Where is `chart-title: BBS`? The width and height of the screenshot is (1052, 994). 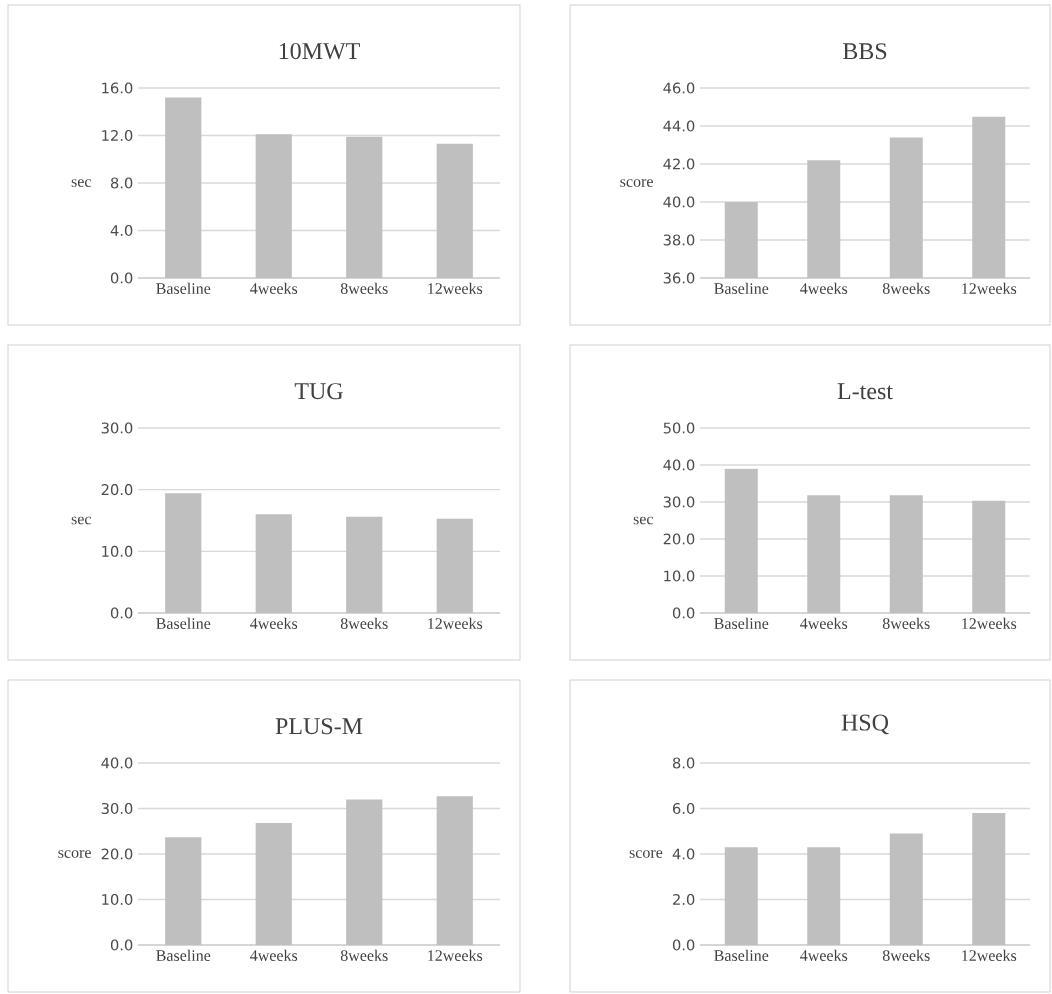
chart-title: BBS is located at coordinates (865, 51).